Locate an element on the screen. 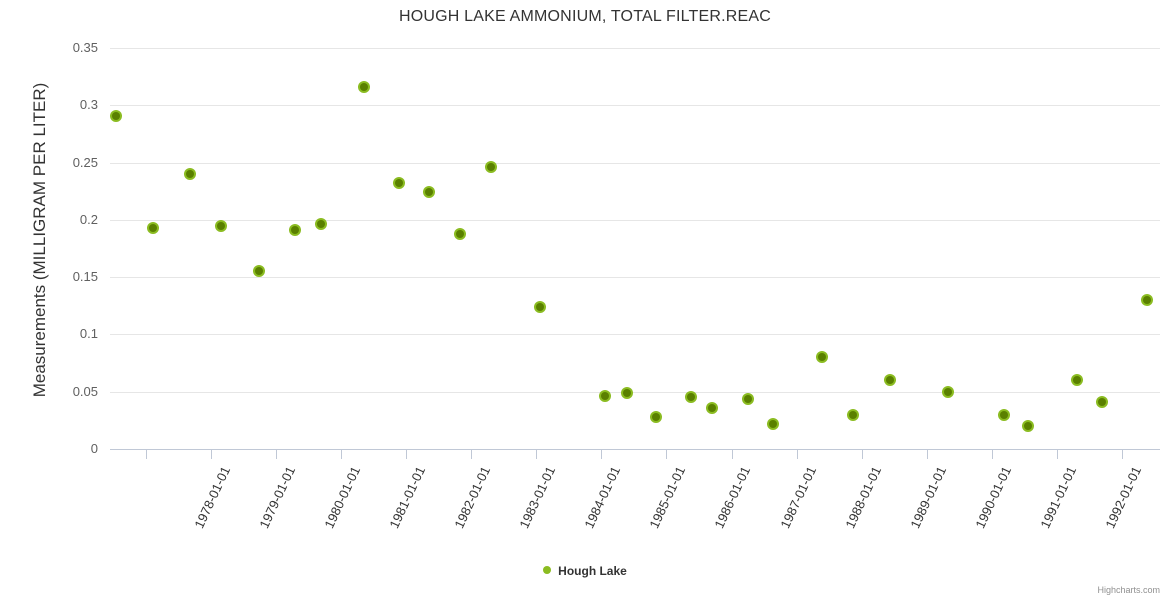 The height and width of the screenshot is (600, 1170). x-axis-tick-label: 1987-01-01 is located at coordinates (797, 497).